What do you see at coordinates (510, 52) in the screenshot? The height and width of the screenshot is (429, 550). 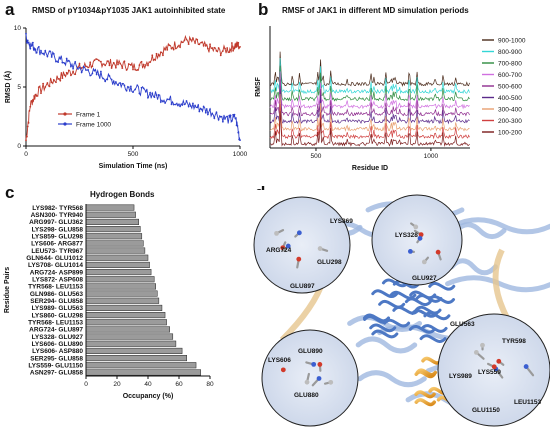 I see `legend-label: 800-900` at bounding box center [510, 52].